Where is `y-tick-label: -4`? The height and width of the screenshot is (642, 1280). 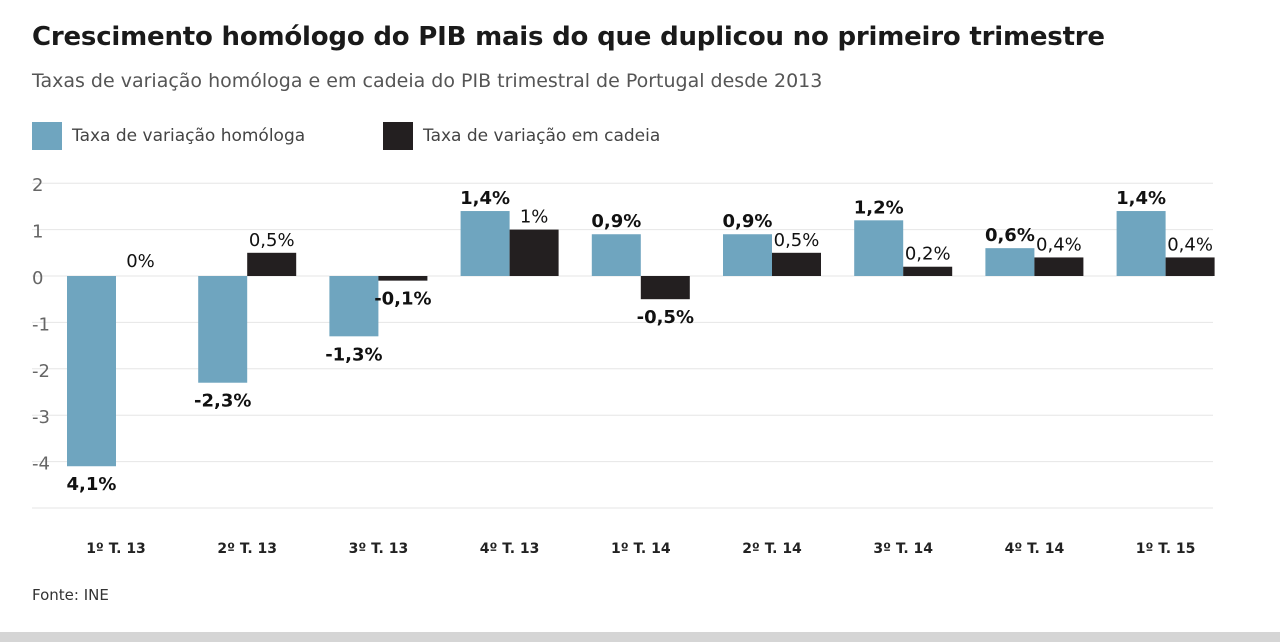
y-tick-label: -4 is located at coordinates (41, 464).